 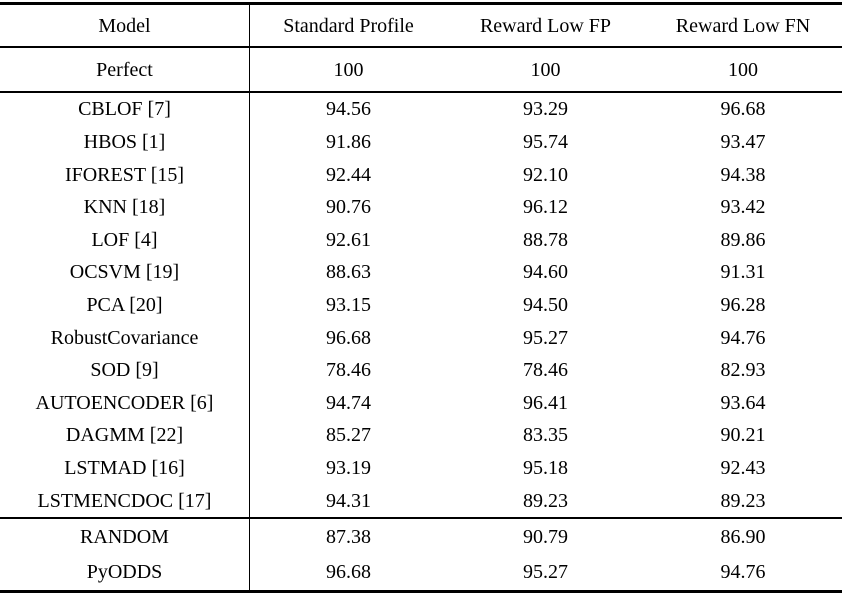 I want to click on value-cell: 90.21, so click(x=743, y=435).